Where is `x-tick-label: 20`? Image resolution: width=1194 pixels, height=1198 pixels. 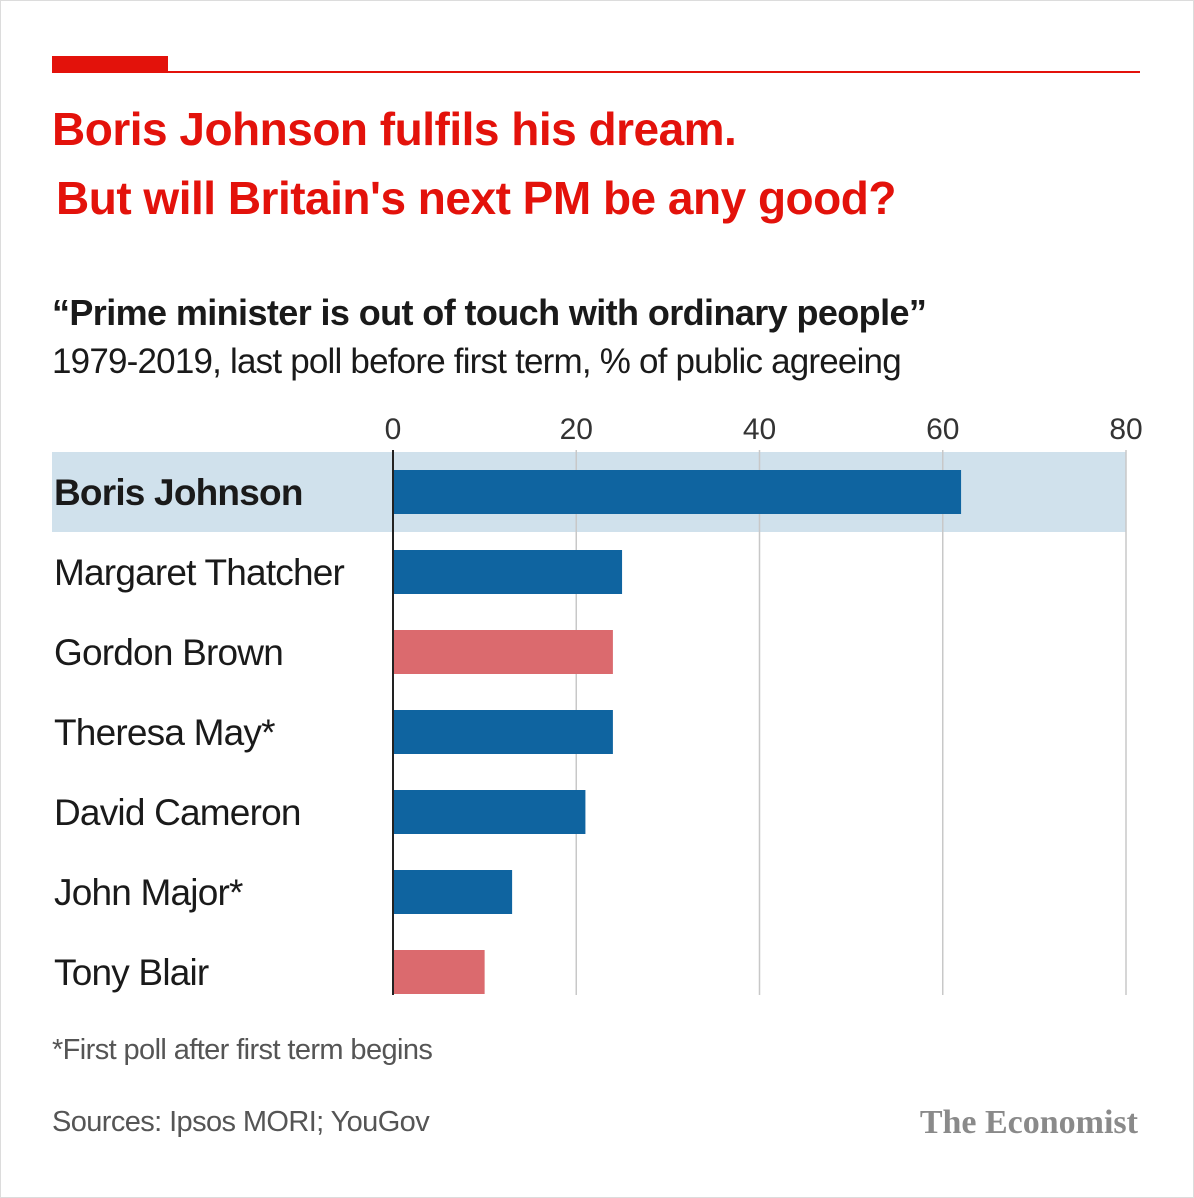 x-tick-label: 20 is located at coordinates (576, 429).